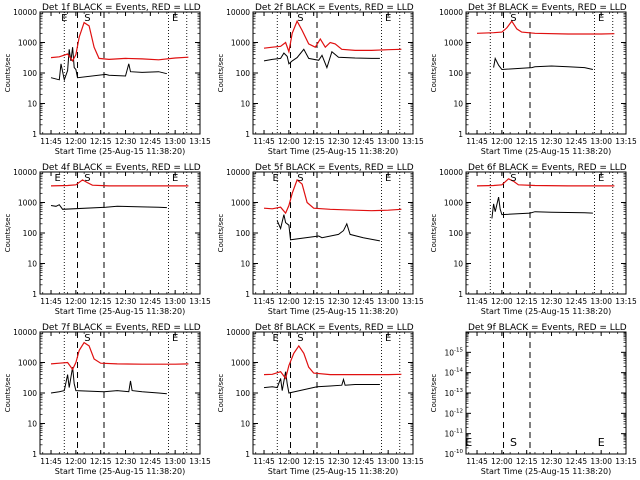 This screenshot has width=640, height=480. Describe the element at coordinates (453, 434) in the screenshot. I see `y-tick-label: 10-11` at that location.